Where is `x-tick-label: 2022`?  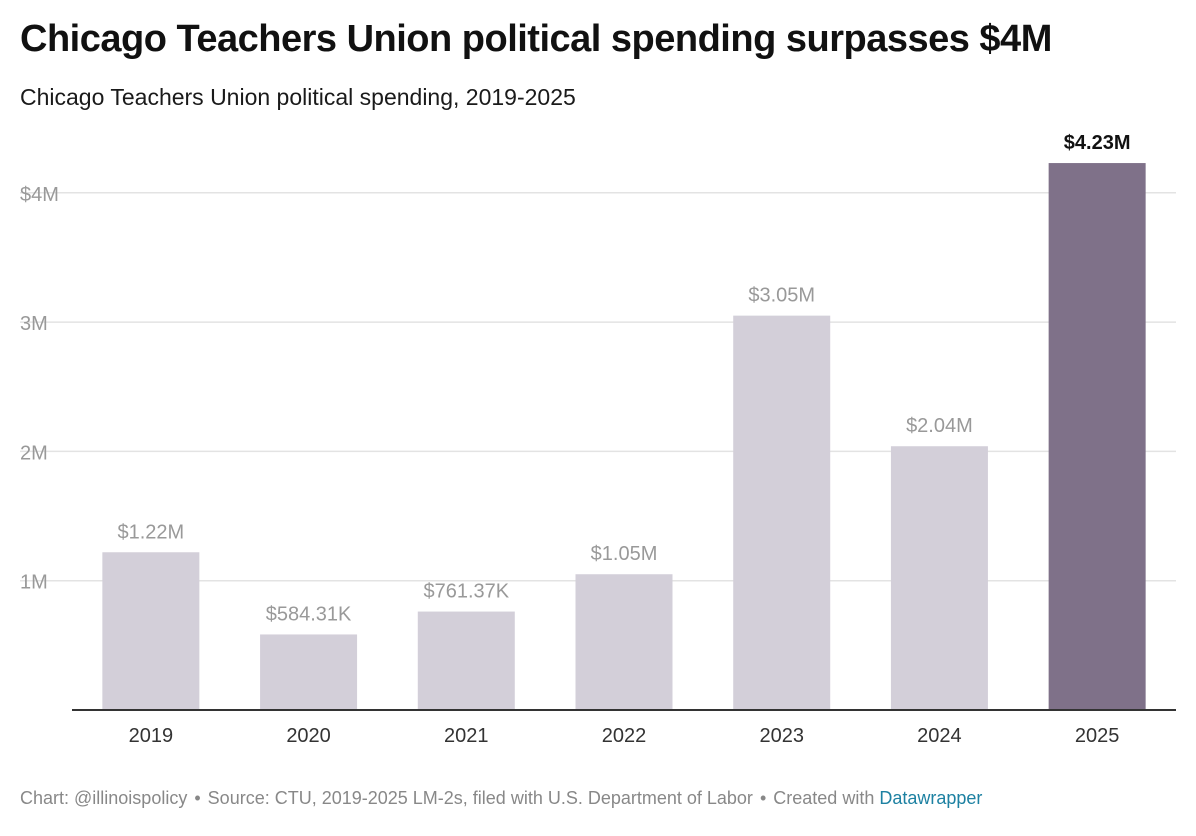
x-tick-label: 2022 is located at coordinates (624, 736).